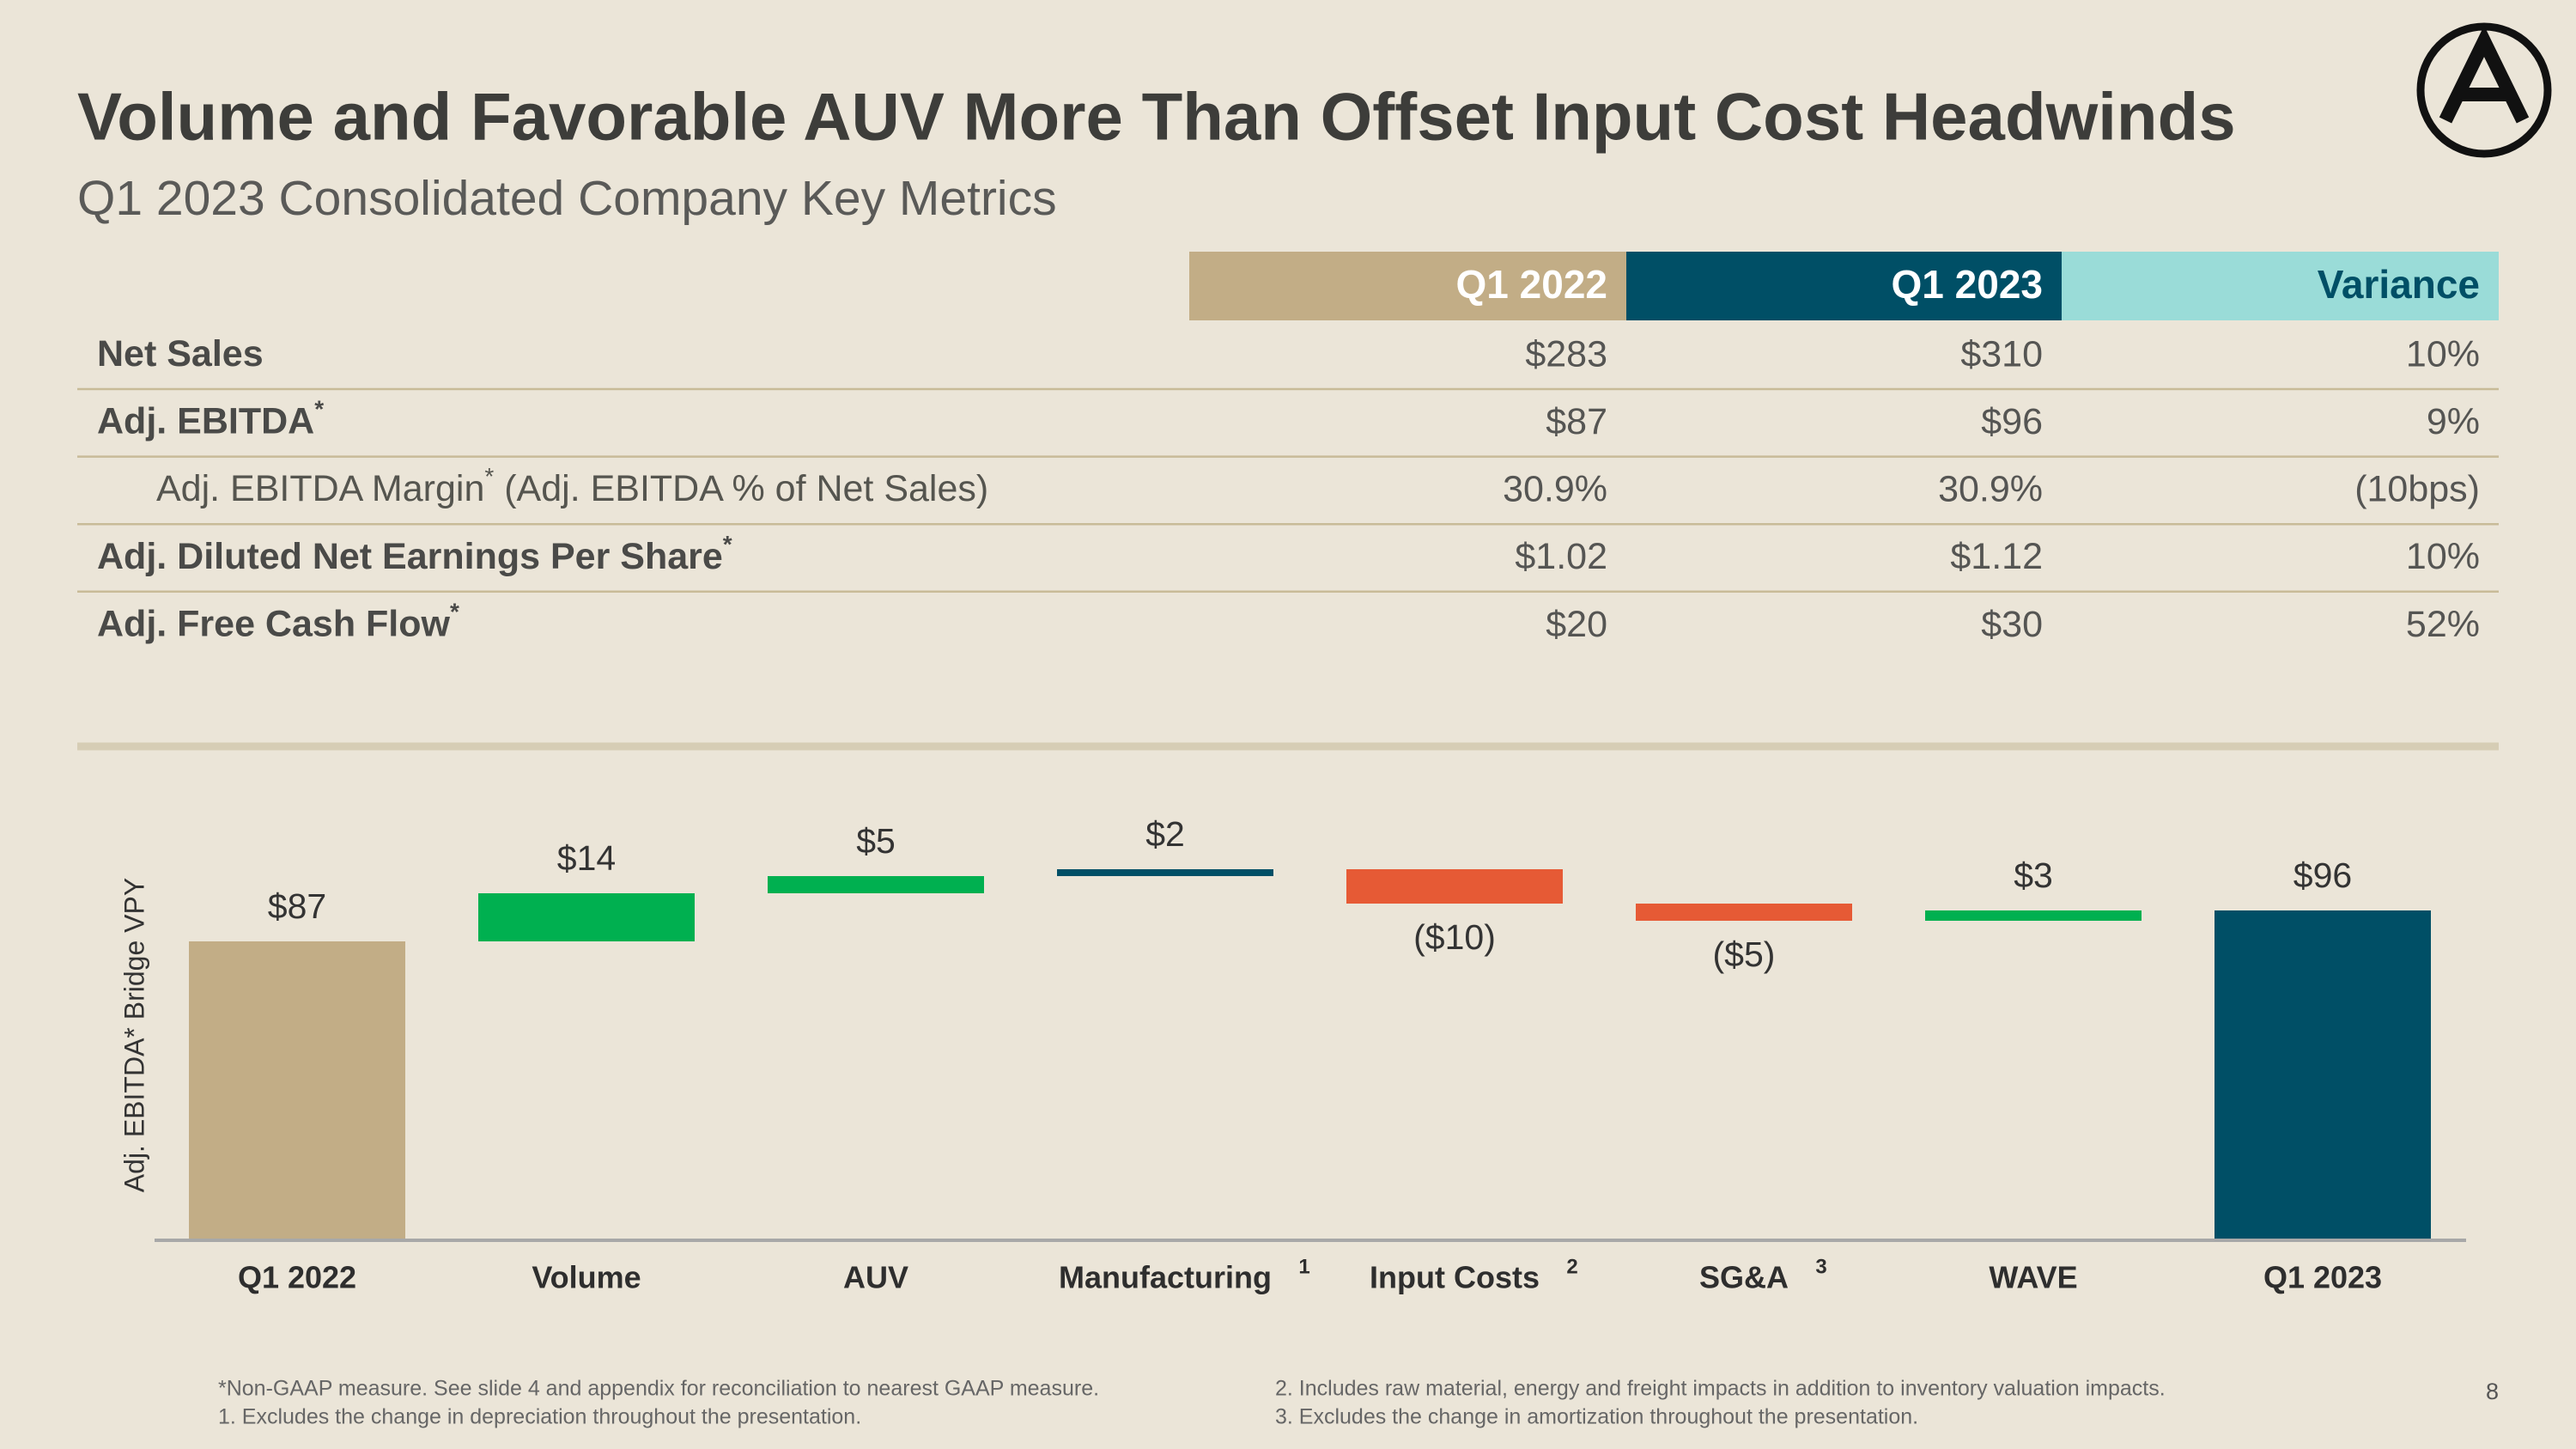 Image resolution: width=2576 pixels, height=1449 pixels. What do you see at coordinates (2453, 421) in the screenshot?
I see `table-cell: 9%` at bounding box center [2453, 421].